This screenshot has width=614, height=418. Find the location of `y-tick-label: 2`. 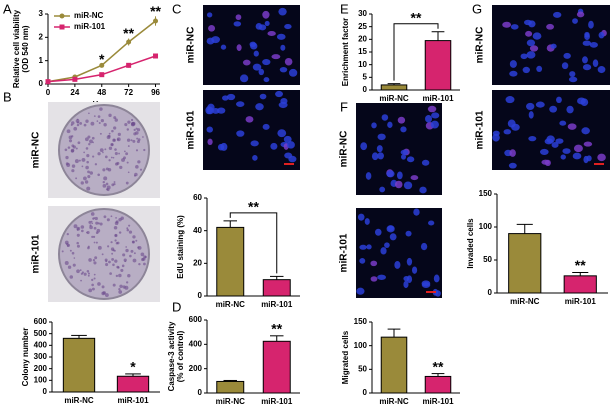

y-tick-label: 2 is located at coordinates (41, 36).